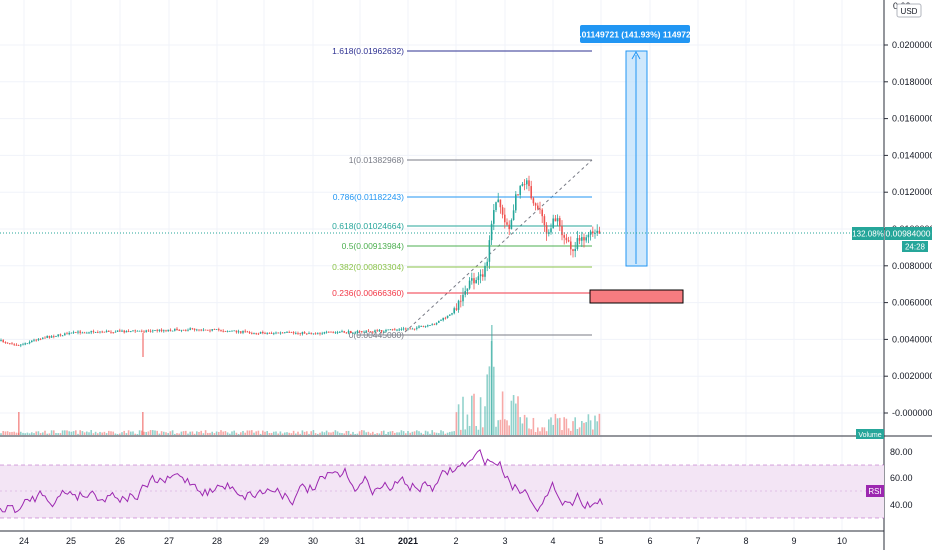 The height and width of the screenshot is (550, 932). What do you see at coordinates (71, 541) in the screenshot?
I see `time-tick-label: 25` at bounding box center [71, 541].